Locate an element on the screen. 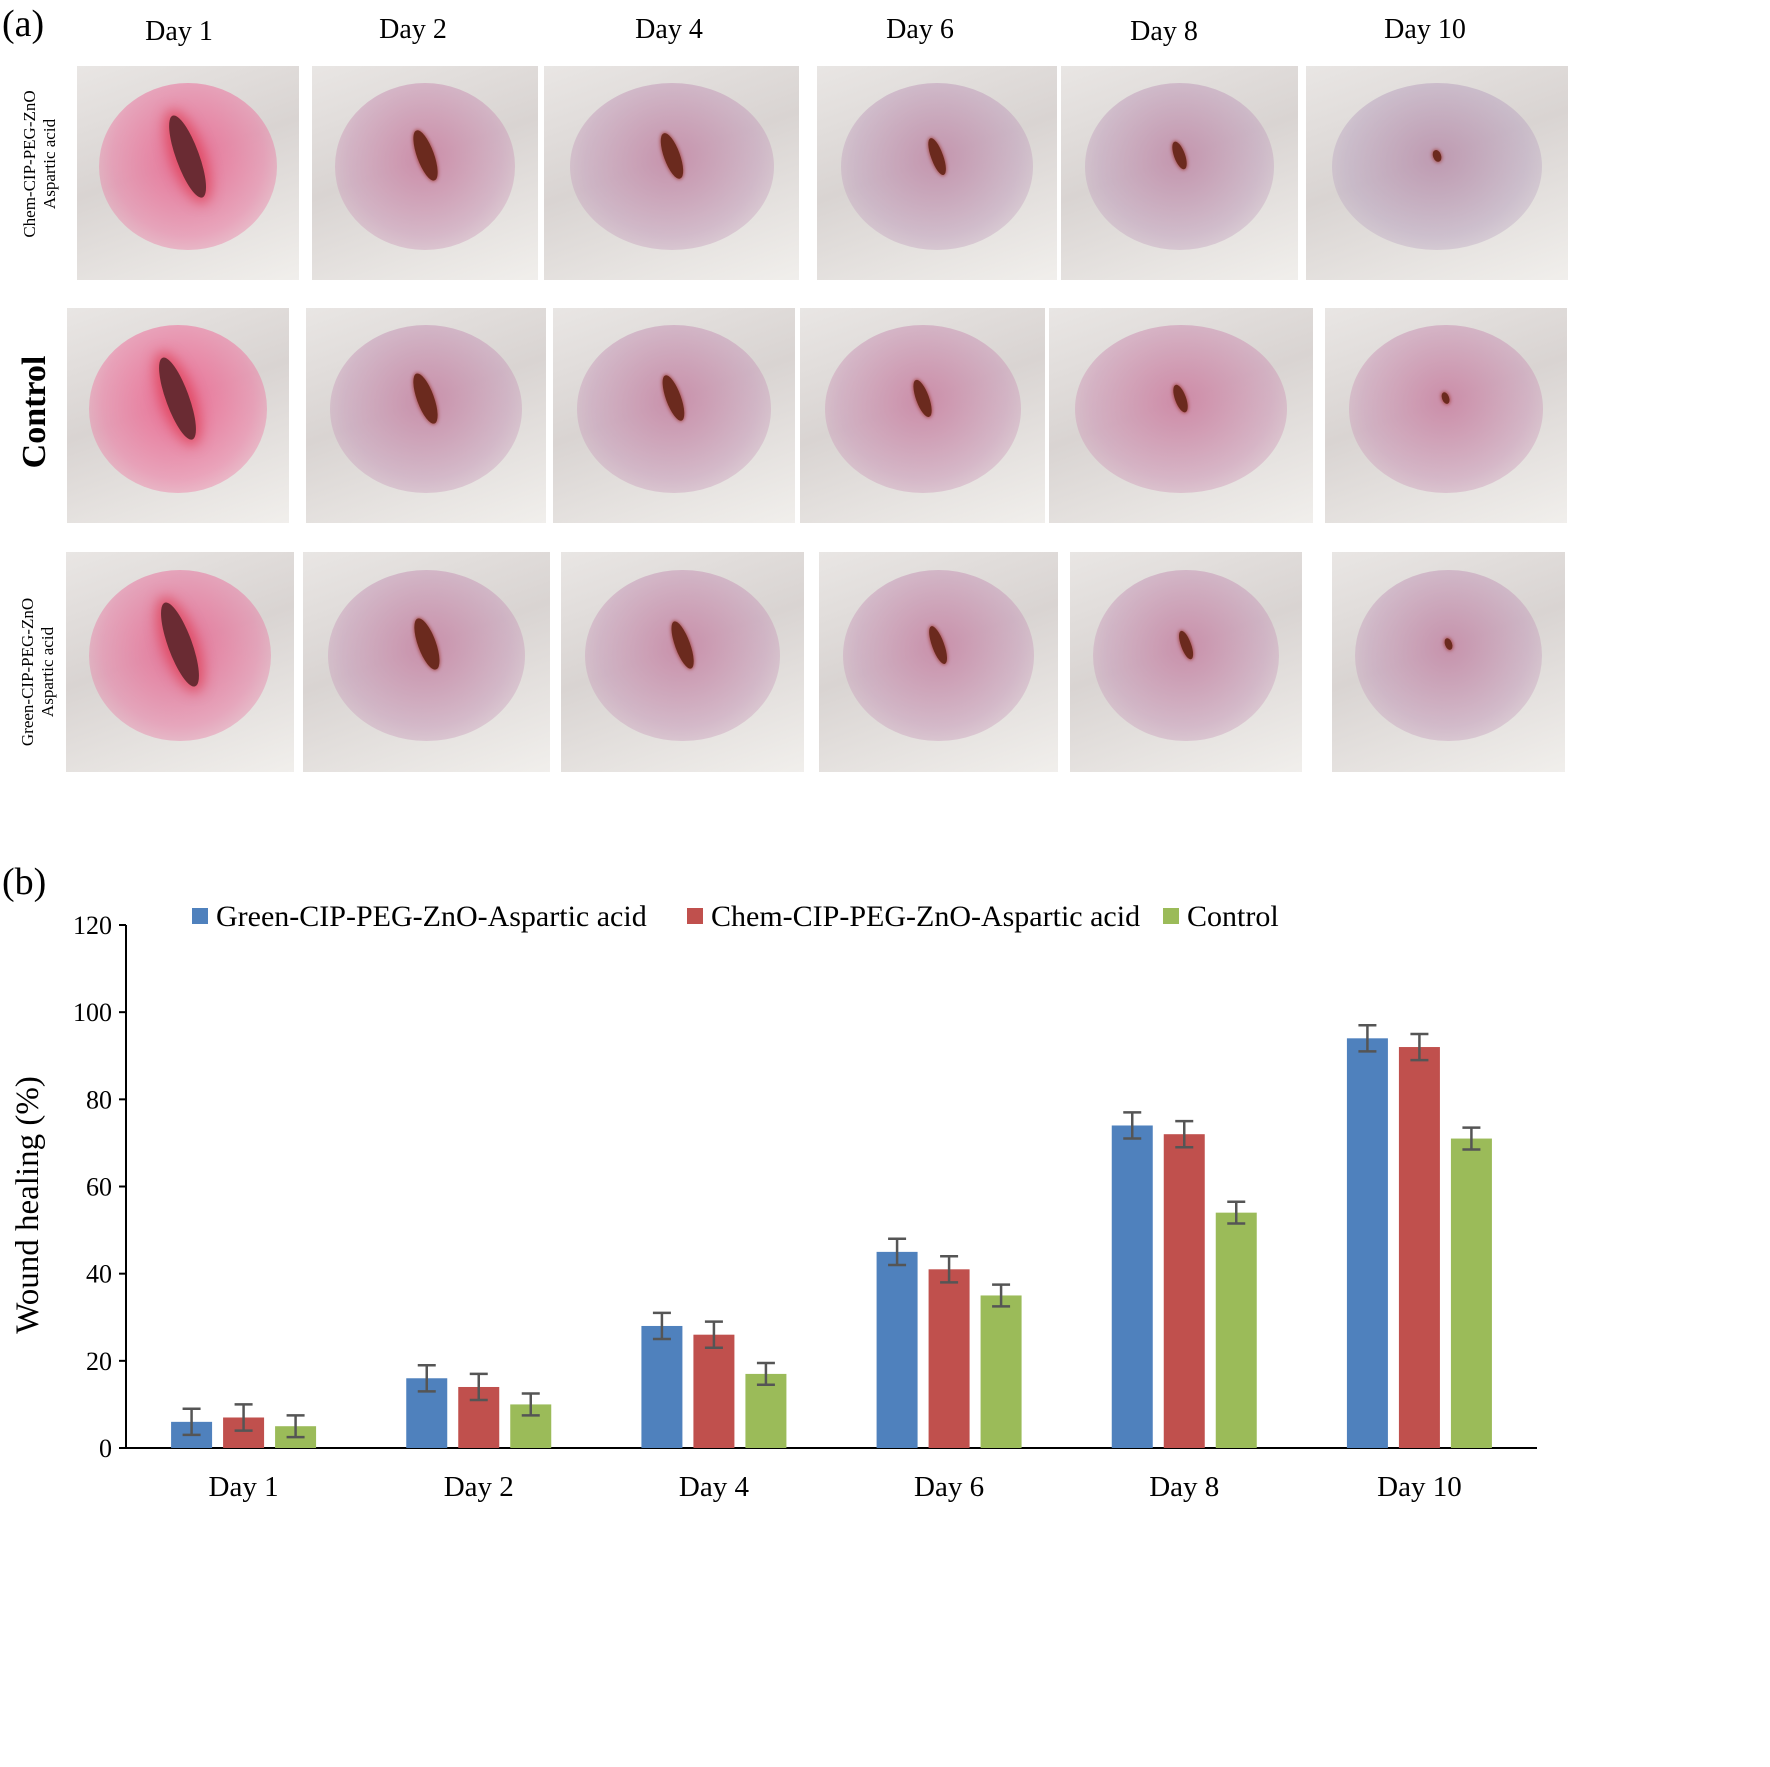 Image resolution: width=1770 pixels, height=1767 pixels. row-label-green: Green-CIP-PEG-ZnO Aspartic acid is located at coordinates (38, 672).